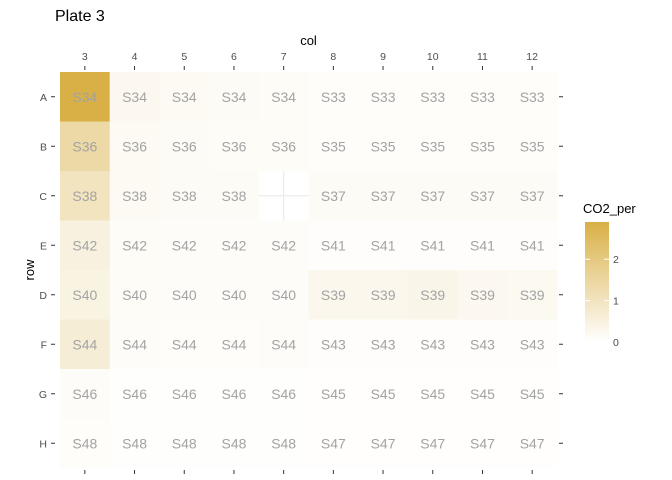 The width and height of the screenshot is (672, 480). I want to click on y-tick-label: C, so click(43, 197).